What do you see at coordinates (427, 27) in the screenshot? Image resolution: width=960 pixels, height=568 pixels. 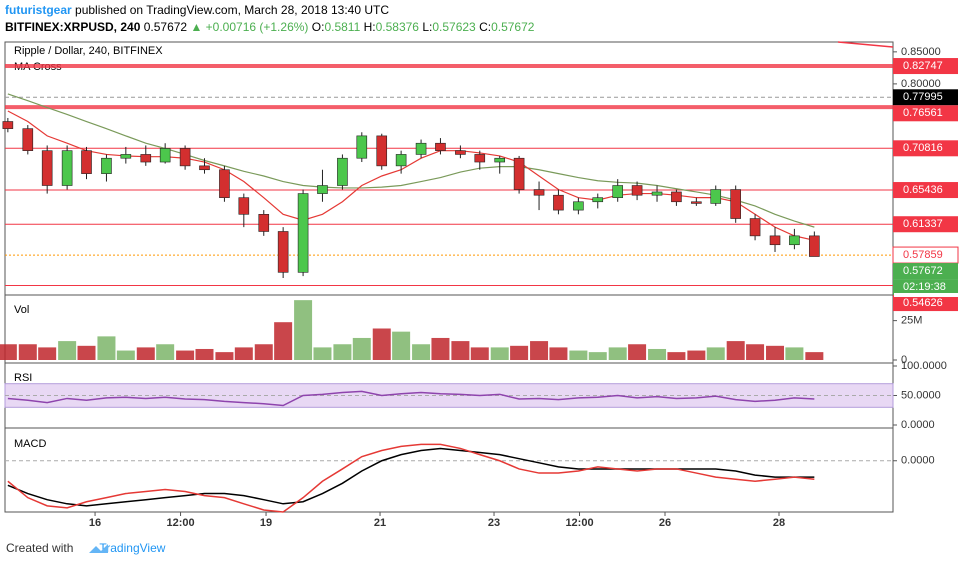 I see `l-label: L:` at bounding box center [427, 27].